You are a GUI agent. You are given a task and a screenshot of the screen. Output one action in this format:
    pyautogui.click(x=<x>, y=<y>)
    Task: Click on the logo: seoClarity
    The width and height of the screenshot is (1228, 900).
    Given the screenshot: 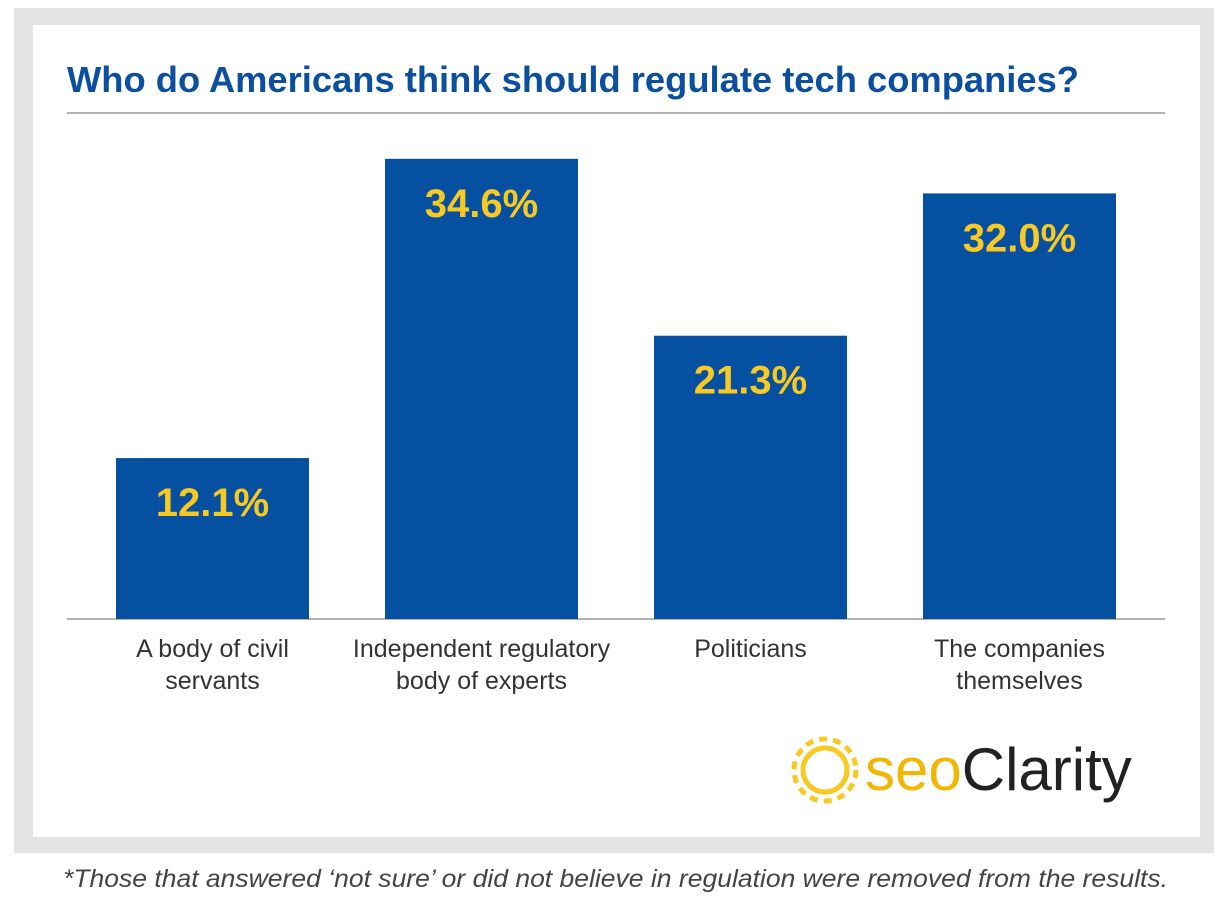 What is the action you would take?
    pyautogui.click(x=998, y=769)
    